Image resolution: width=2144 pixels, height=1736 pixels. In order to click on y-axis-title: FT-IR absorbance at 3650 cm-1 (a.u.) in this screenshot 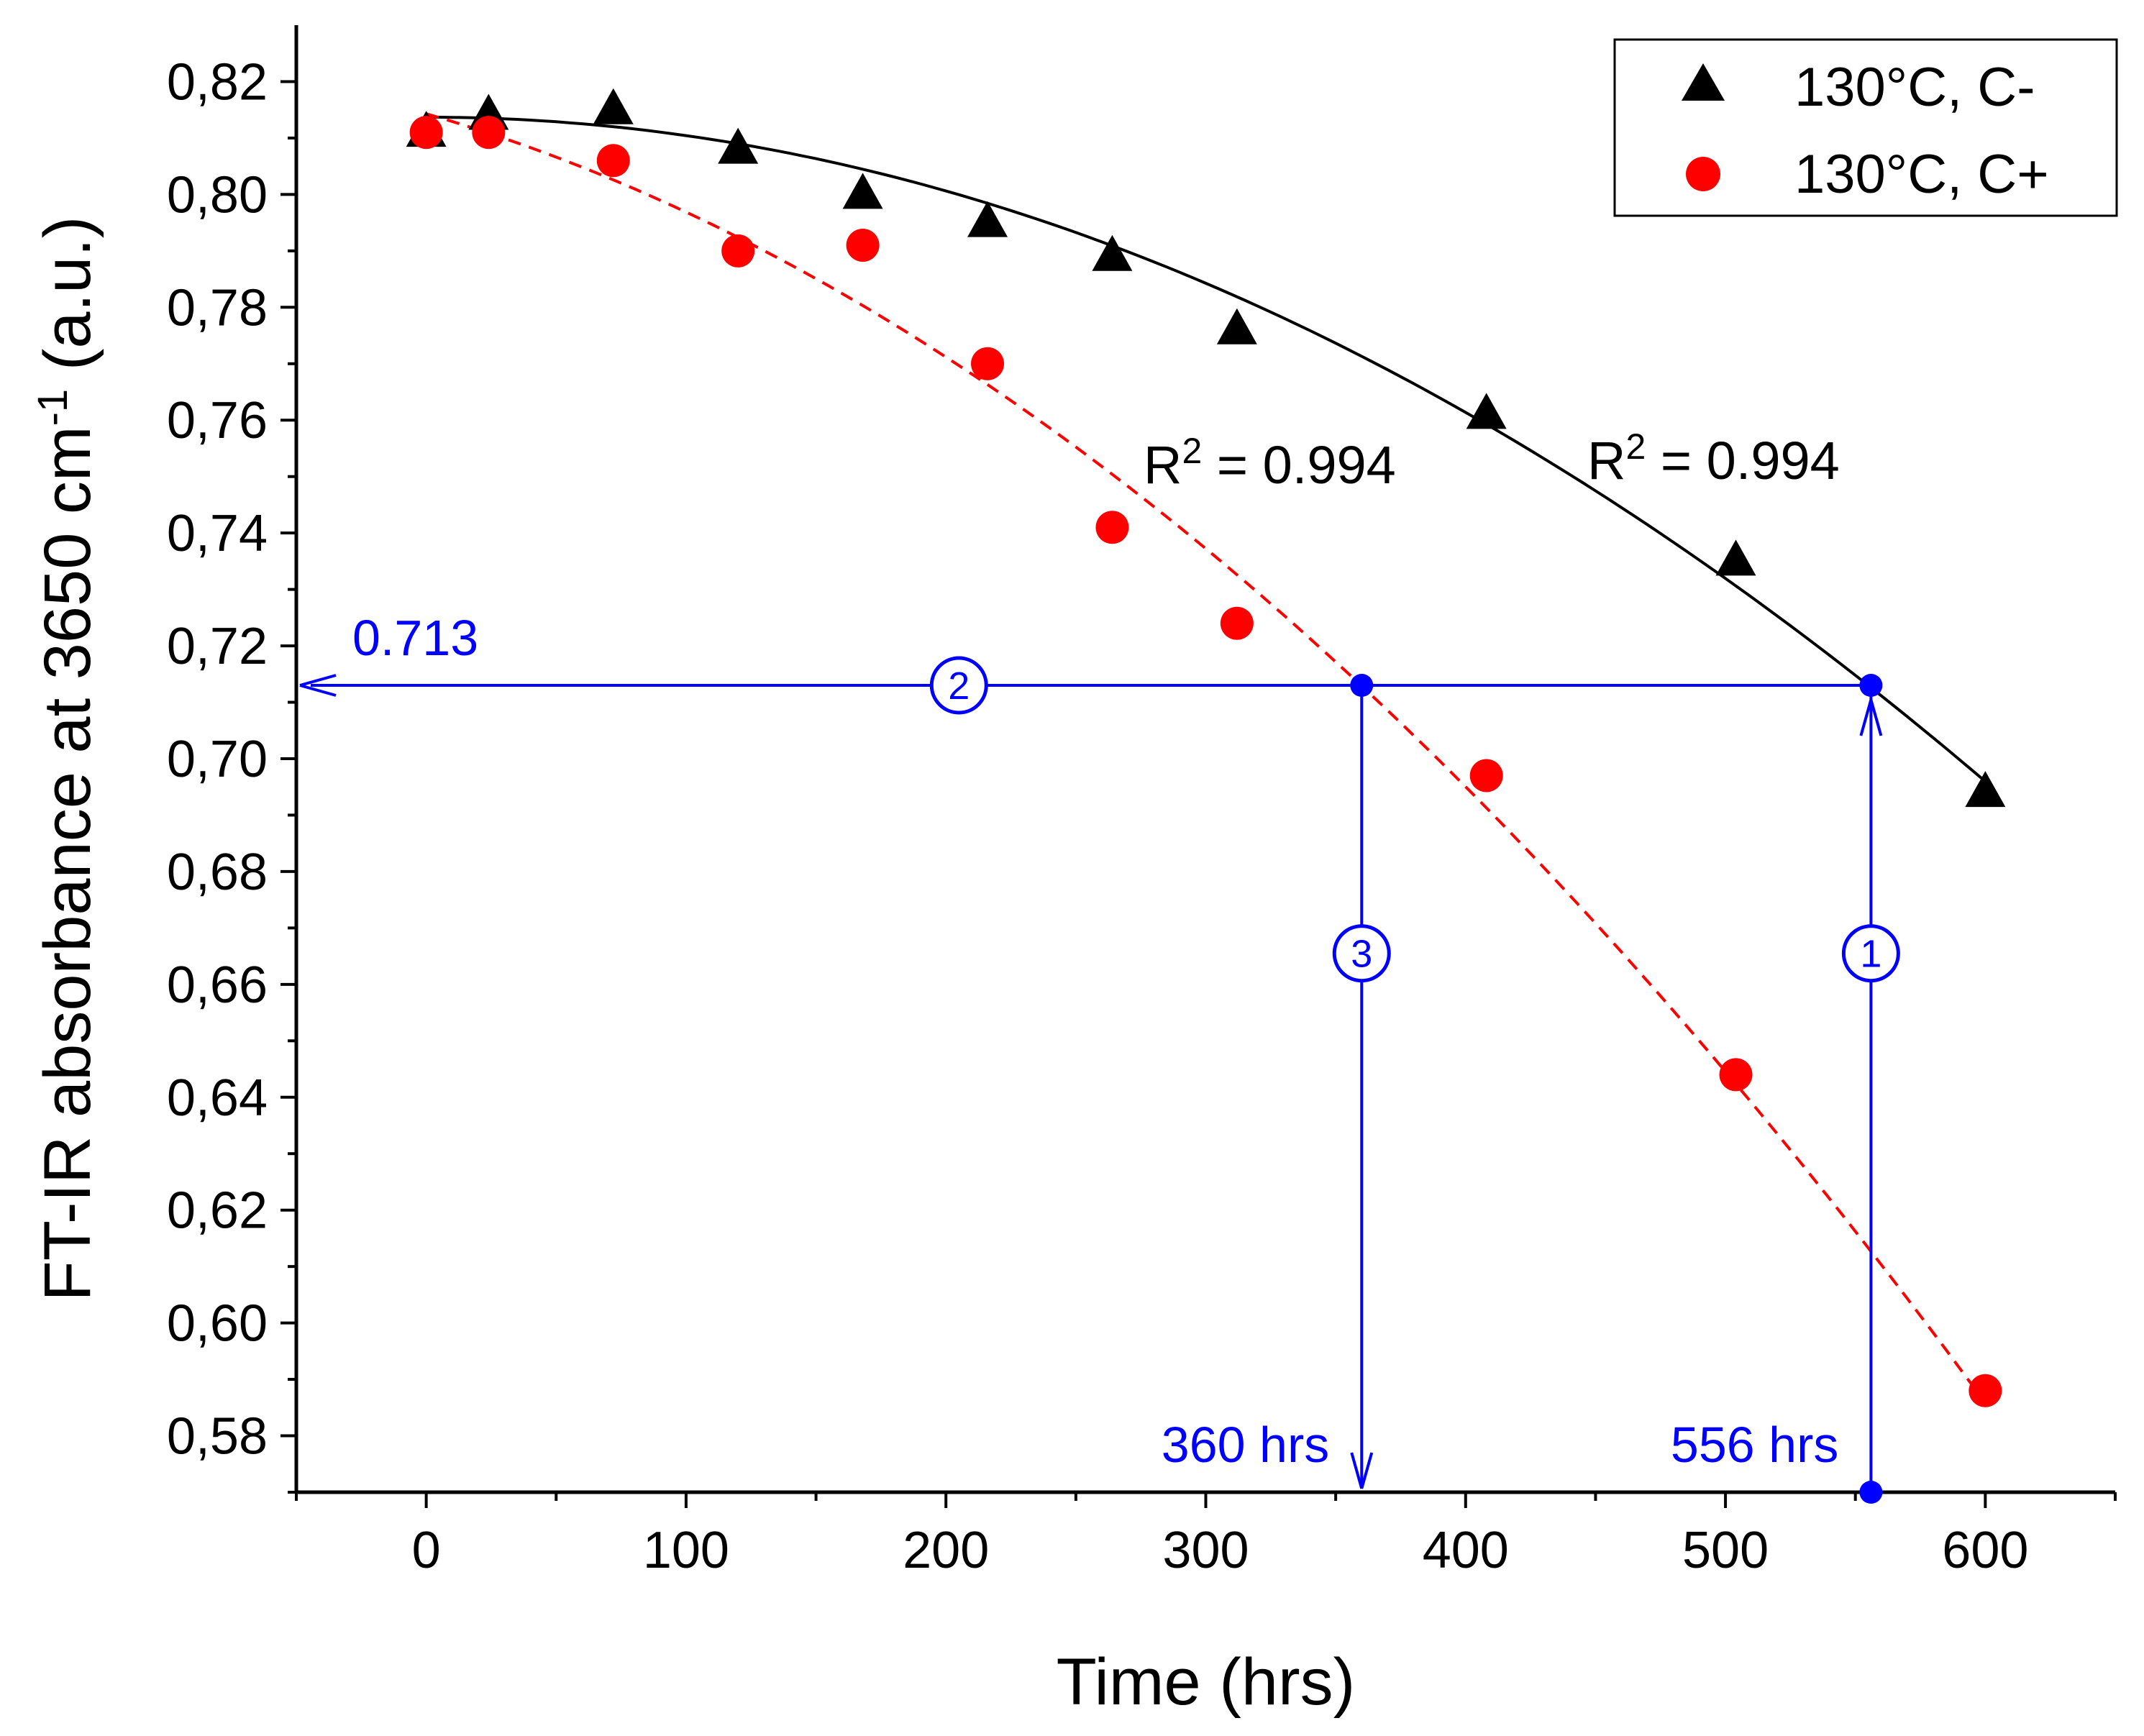, I will do `click(67, 759)`.